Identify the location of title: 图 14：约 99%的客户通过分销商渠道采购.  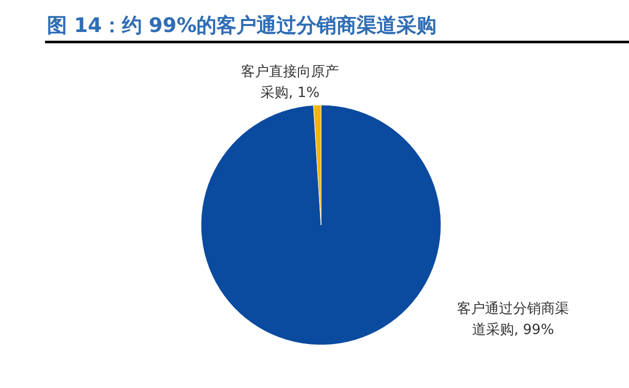
(242, 25).